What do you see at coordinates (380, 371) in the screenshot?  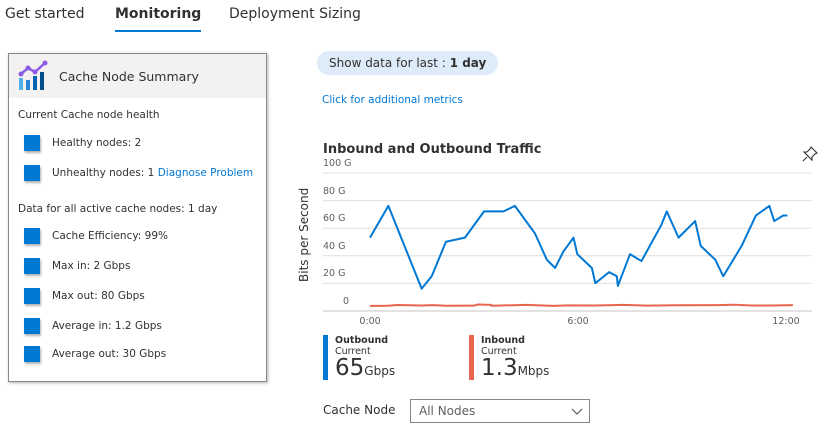 I see `legend-unit: Gbps` at bounding box center [380, 371].